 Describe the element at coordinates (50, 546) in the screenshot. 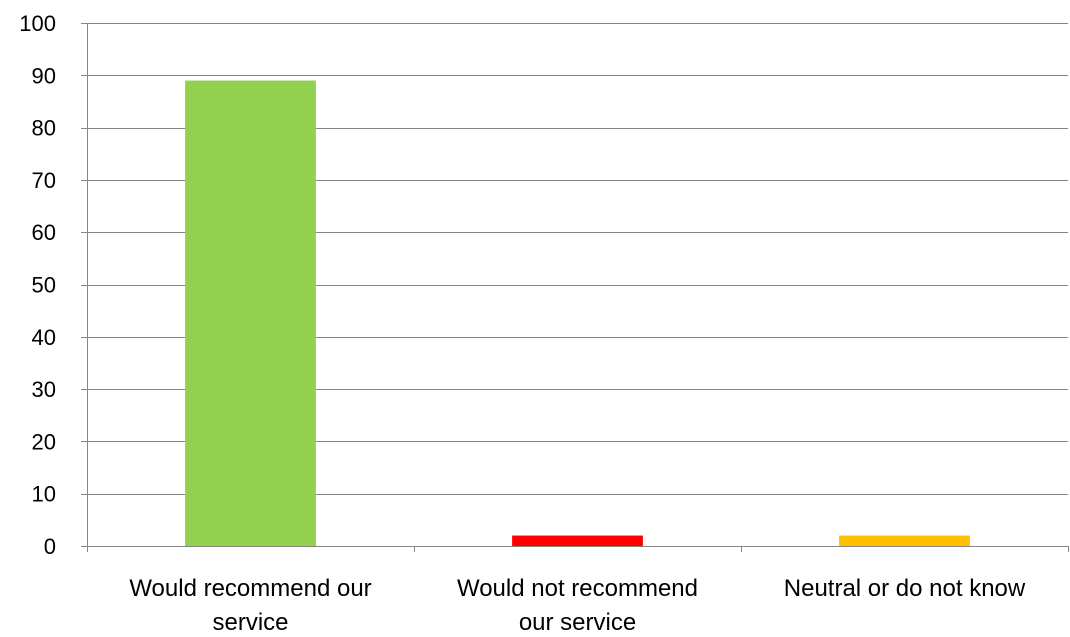

I see `y-tick-label: 0` at that location.